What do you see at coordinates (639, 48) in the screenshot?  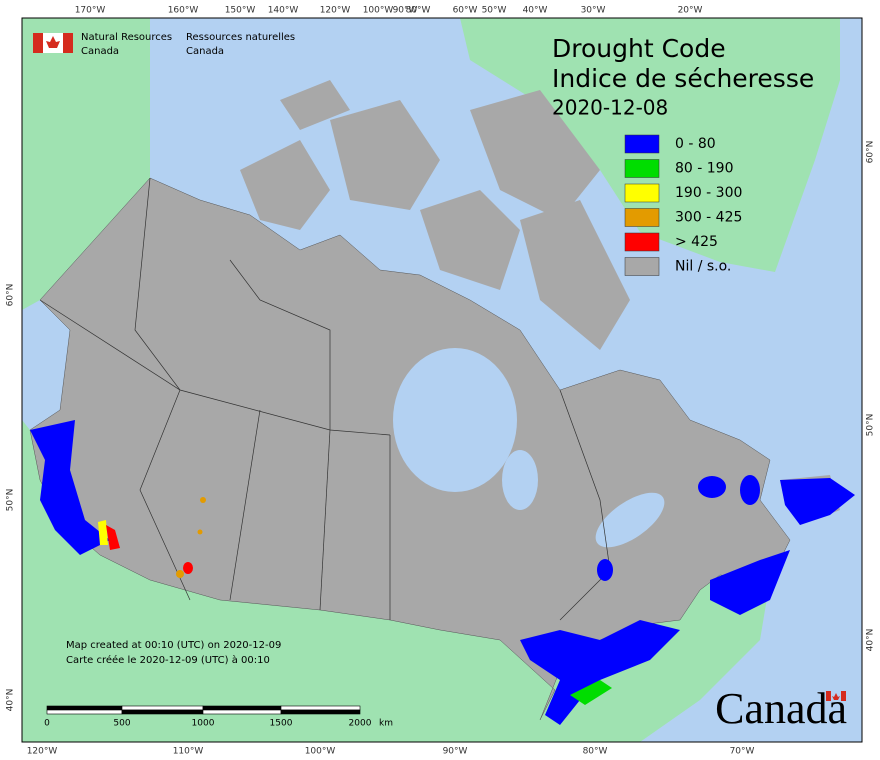 I see `title: Drought Code` at bounding box center [639, 48].